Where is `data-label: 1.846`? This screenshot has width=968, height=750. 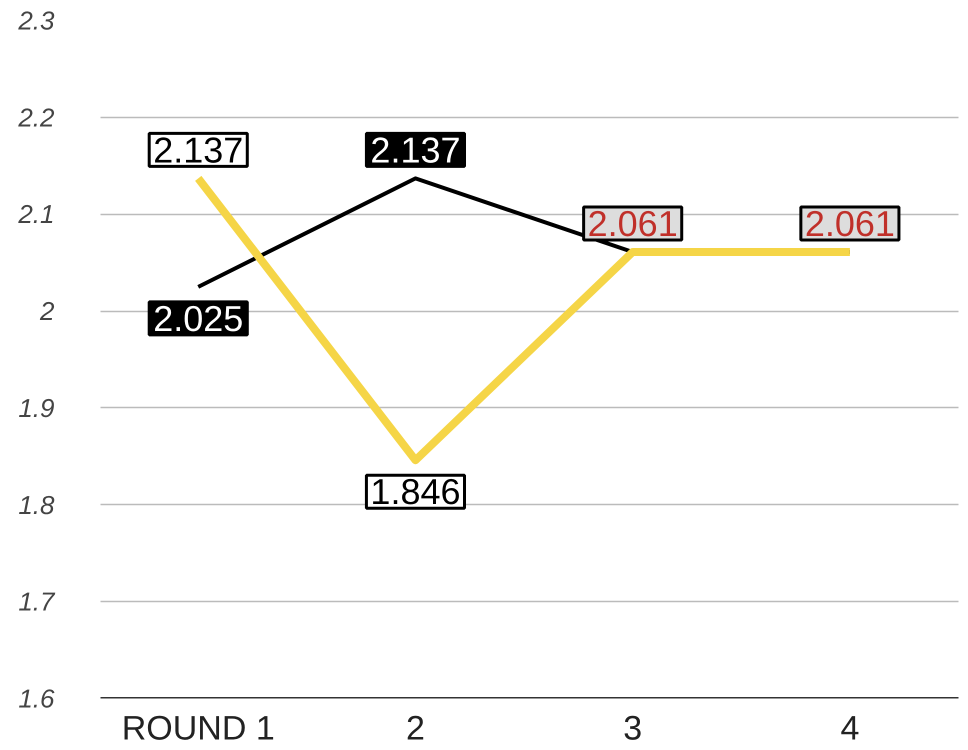
data-label: 1.846 is located at coordinates (415, 491).